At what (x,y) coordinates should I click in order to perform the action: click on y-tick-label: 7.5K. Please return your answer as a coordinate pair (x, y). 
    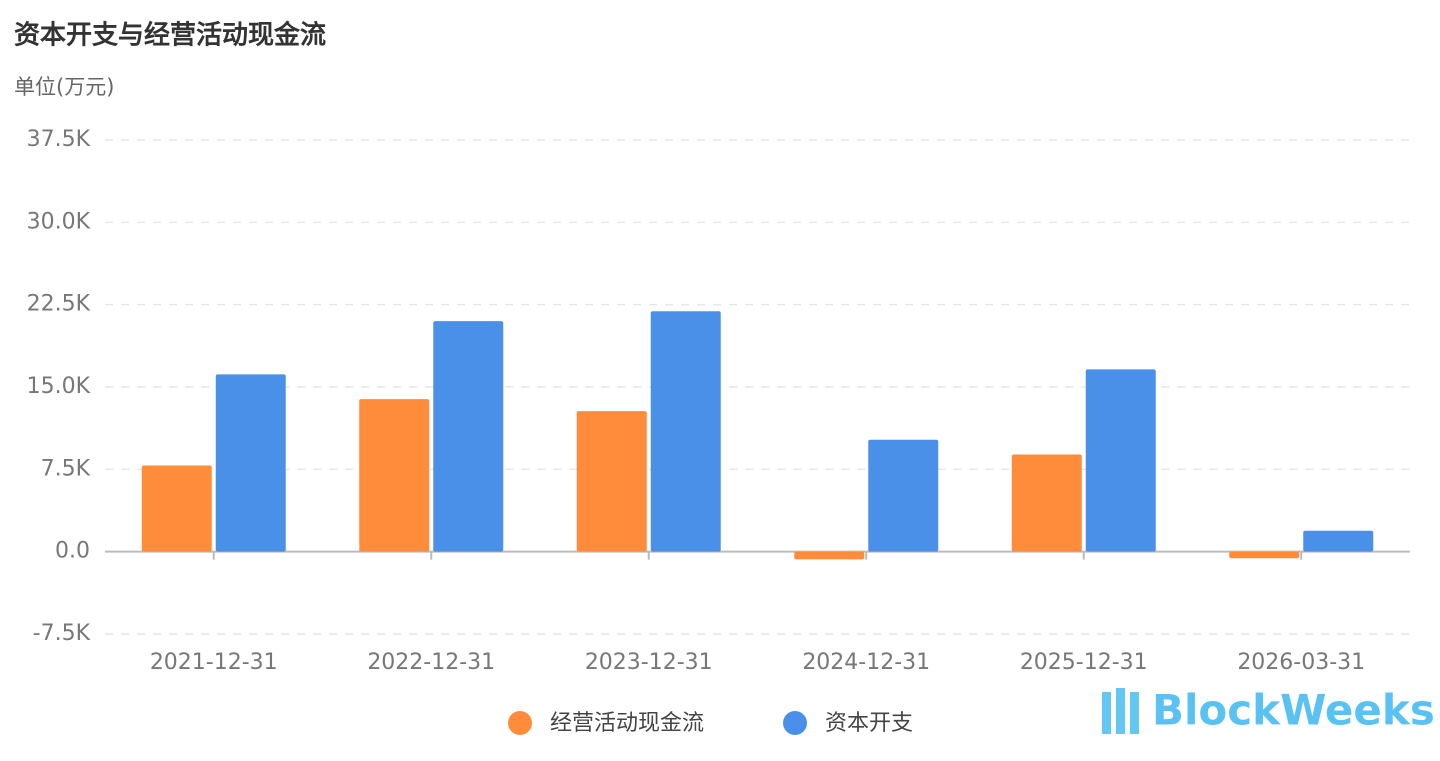
    Looking at the image, I should click on (66, 468).